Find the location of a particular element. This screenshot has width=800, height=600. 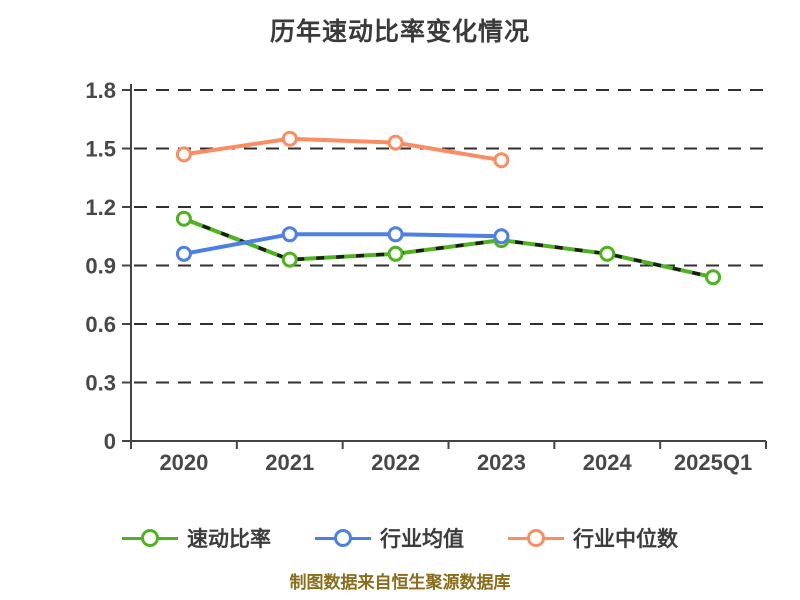

x-tick-label: 2022 is located at coordinates (395, 462).